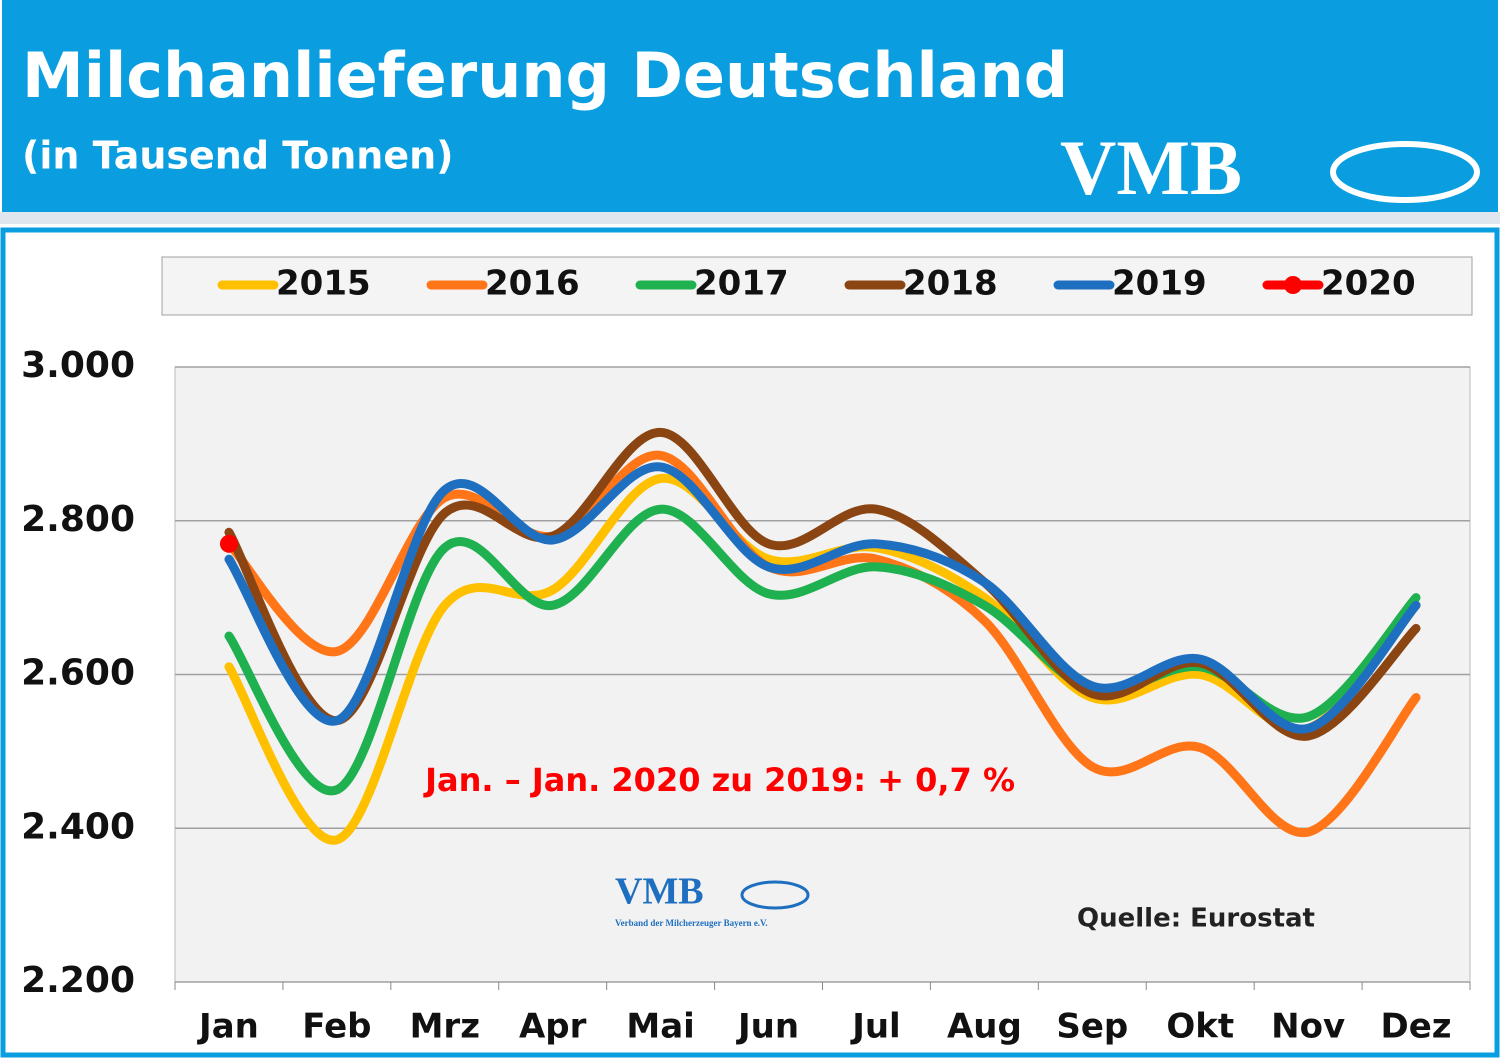 This screenshot has height=1058, width=1500. Describe the element at coordinates (1159, 284) in the screenshot. I see `legend-label: 2019` at that location.